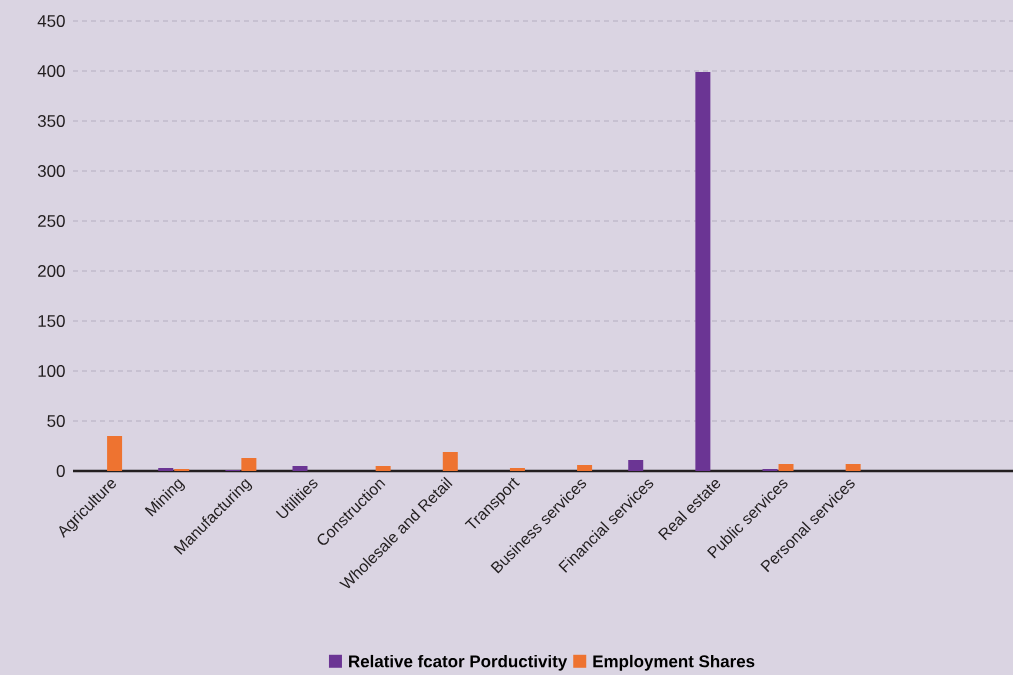  What do you see at coordinates (60, 470) in the screenshot?
I see `y-tick-label: 0` at bounding box center [60, 470].